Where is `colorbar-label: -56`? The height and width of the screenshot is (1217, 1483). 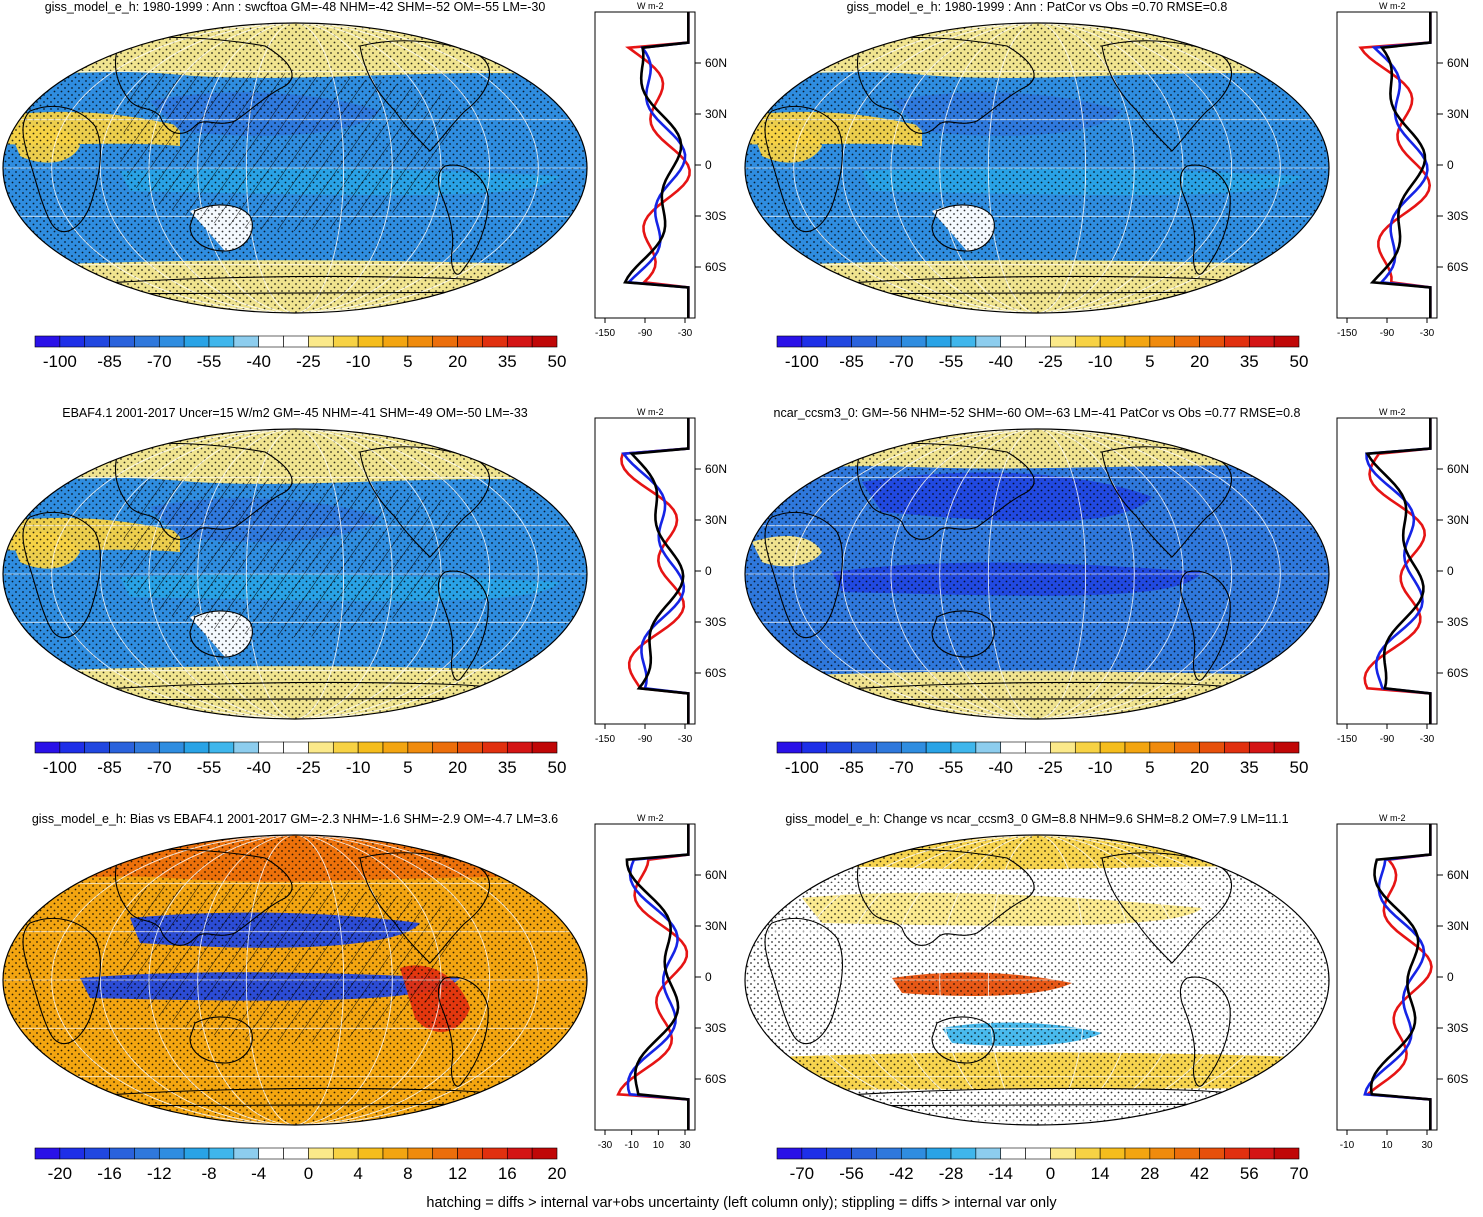
colorbar-label: -56 is located at coordinates (851, 1173).